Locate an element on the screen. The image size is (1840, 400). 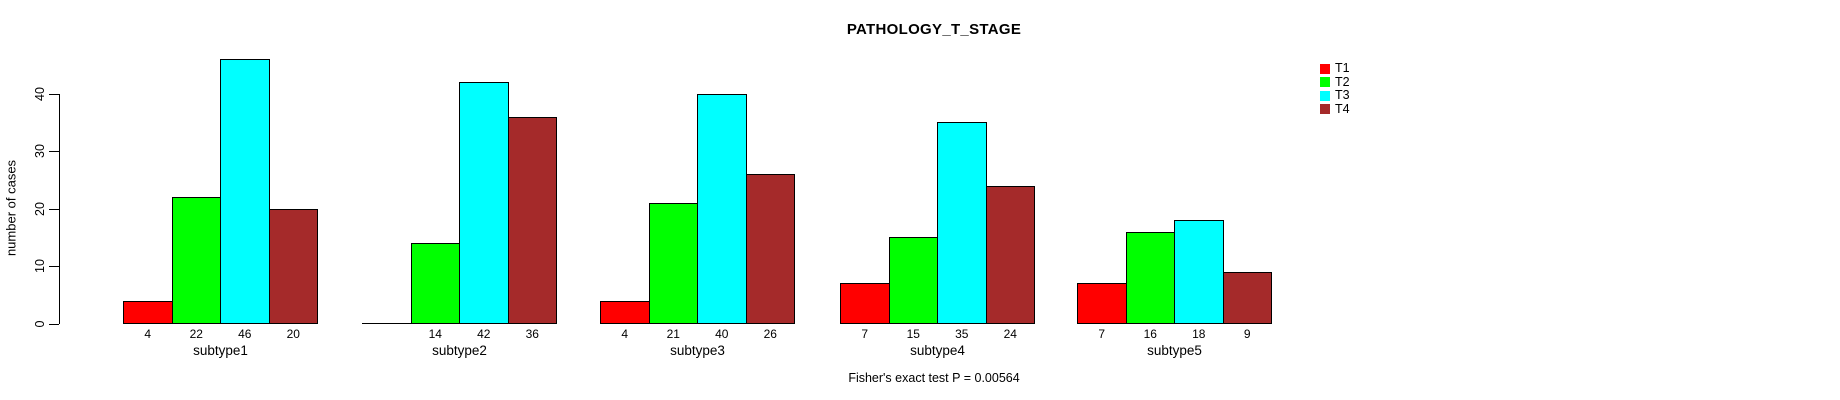
bar-value-label: 15 is located at coordinates (913, 334).